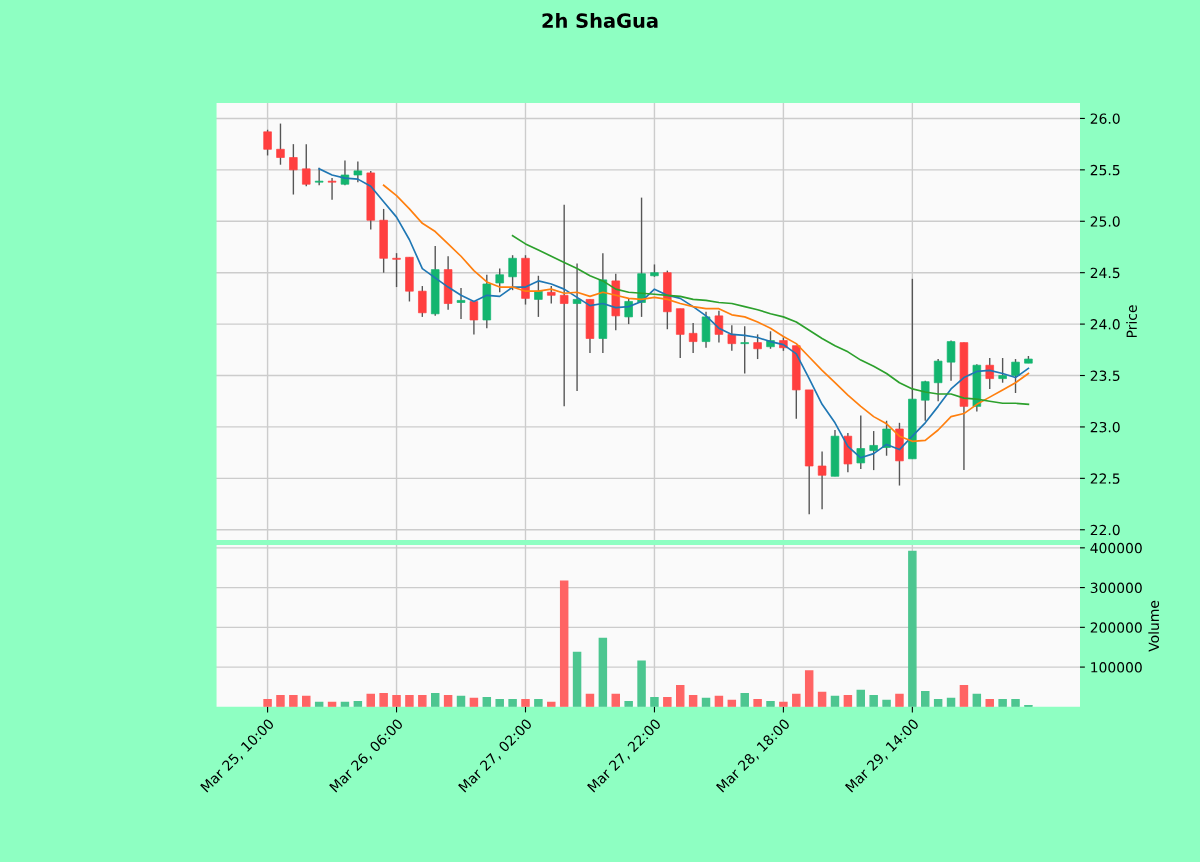 The image size is (1200, 862). I want to click on y-tick-label: 22.0, so click(1105, 530).